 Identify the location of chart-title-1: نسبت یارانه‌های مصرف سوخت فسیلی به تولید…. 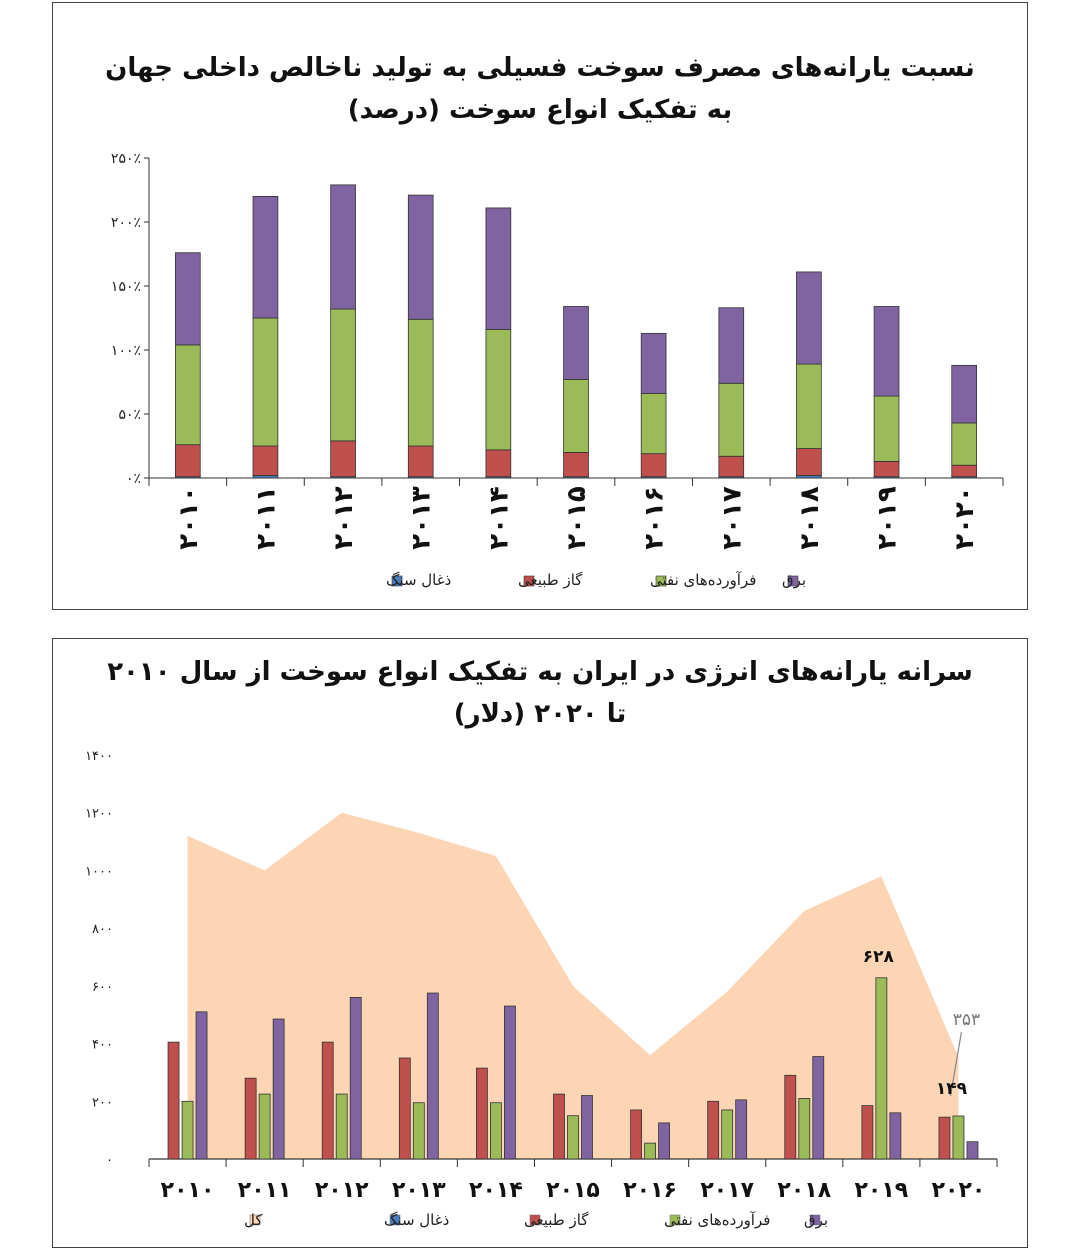
(540, 89).